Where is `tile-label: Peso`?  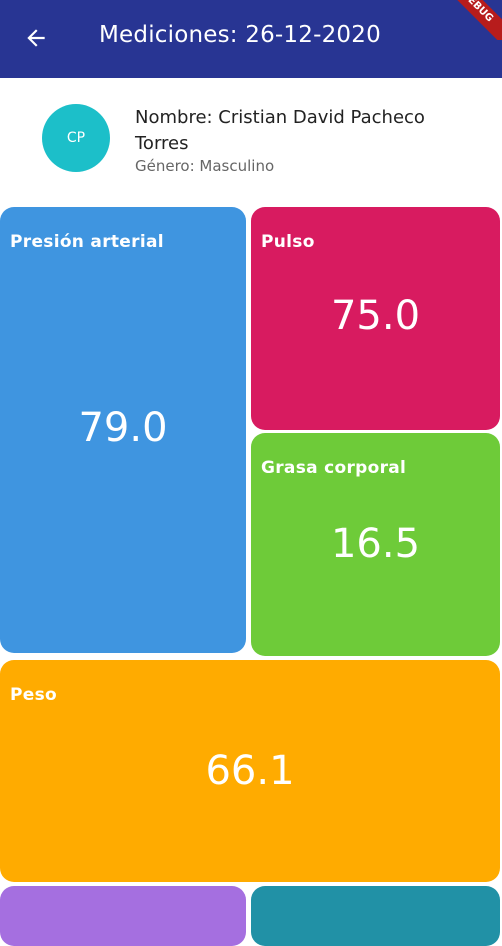
tile-label: Peso is located at coordinates (33, 695).